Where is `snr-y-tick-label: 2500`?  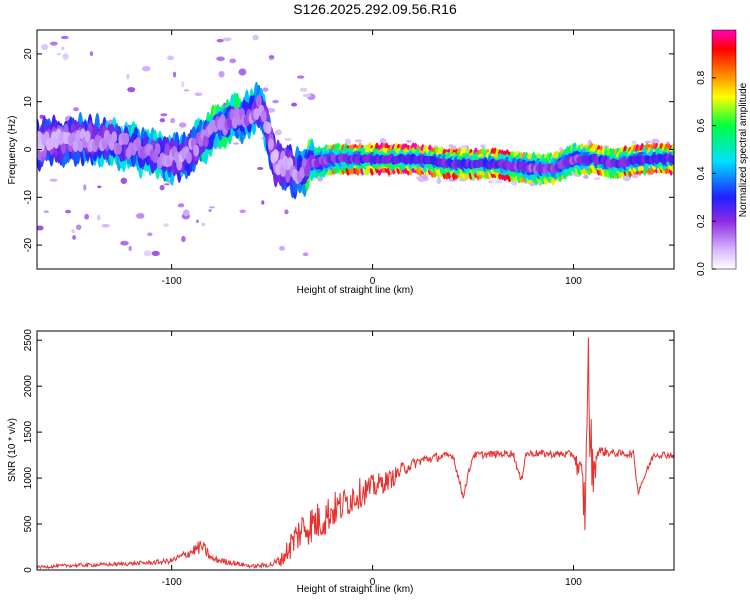 snr-y-tick-label: 2500 is located at coordinates (28, 340).